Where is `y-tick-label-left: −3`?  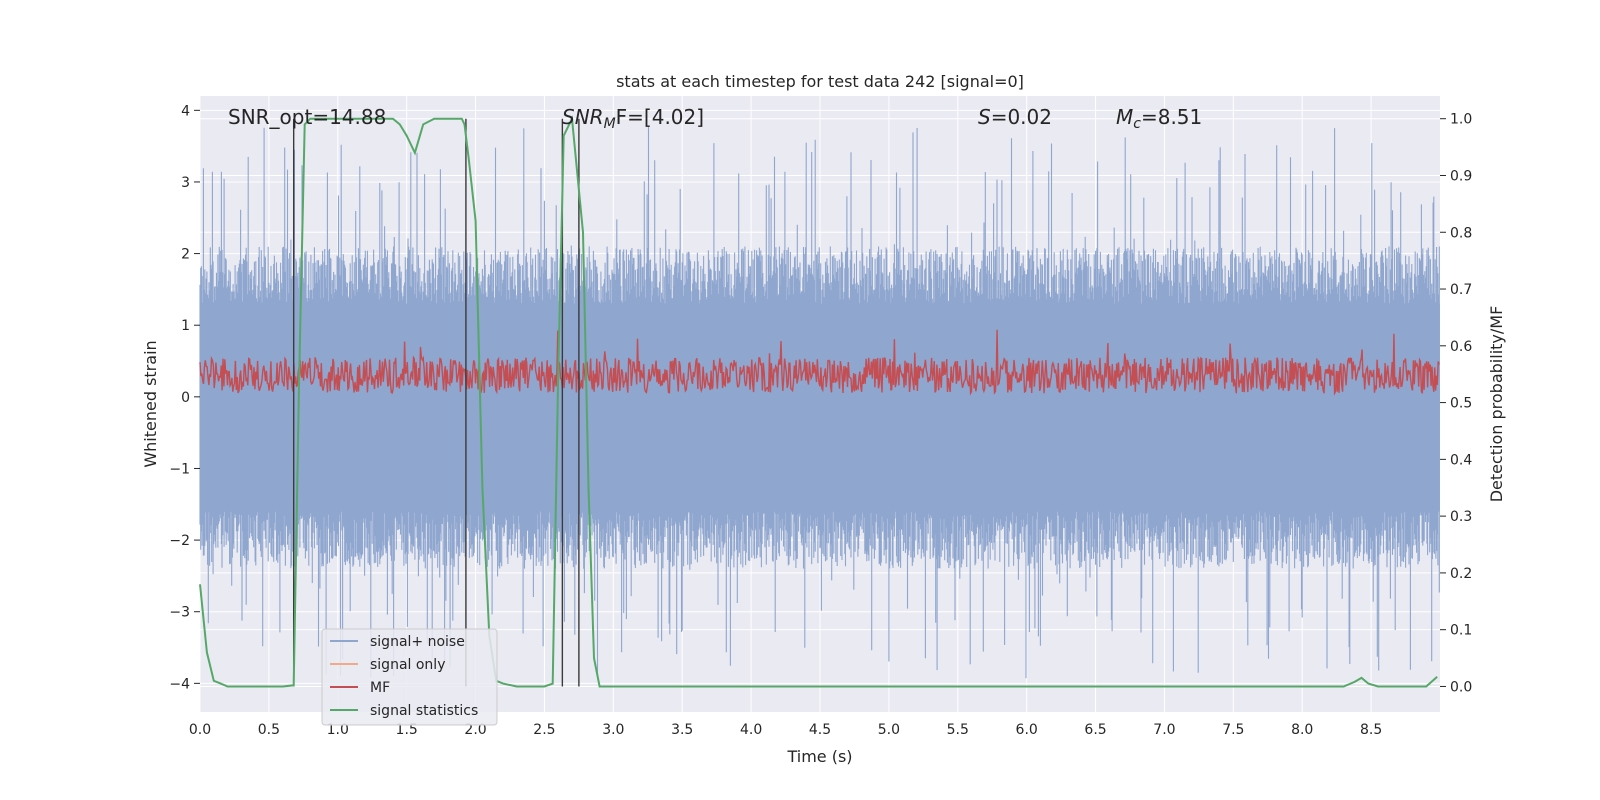
y-tick-label-left: −3 is located at coordinates (179, 613).